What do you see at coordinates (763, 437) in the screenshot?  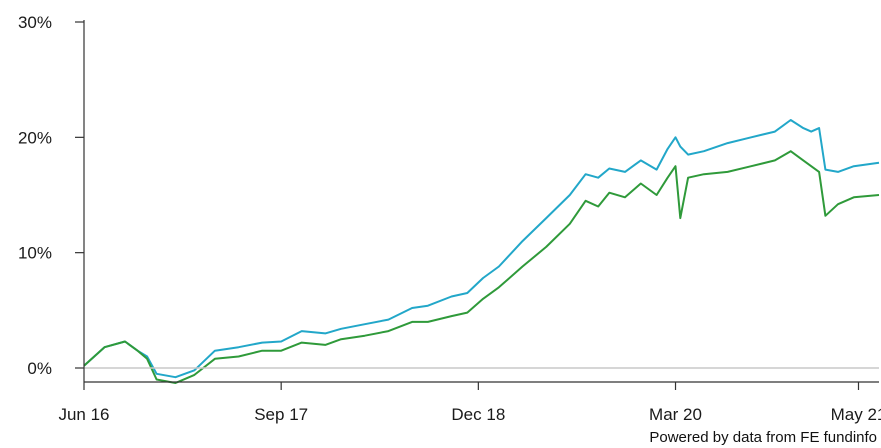 I see `data-credit: Powered by data from FE fundinfo` at bounding box center [763, 437].